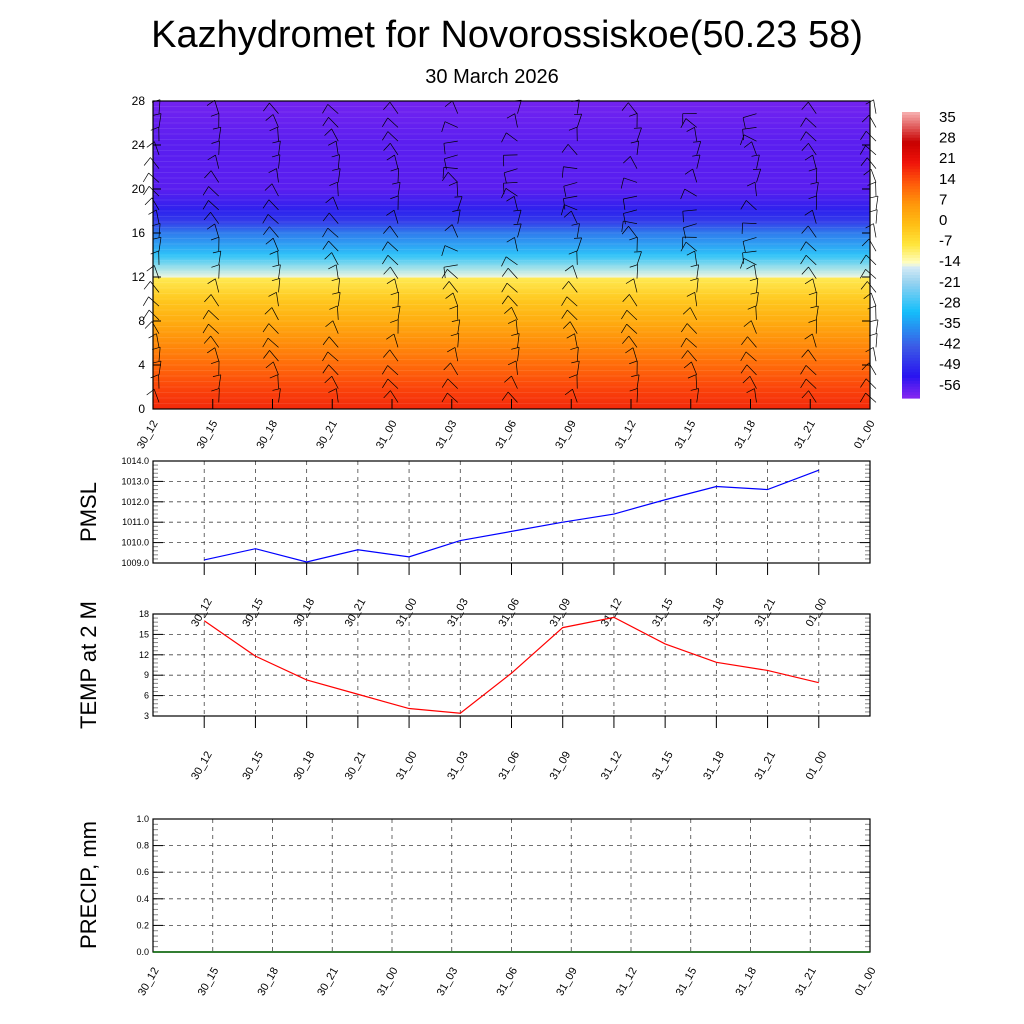 This screenshot has width=1024, height=1024. What do you see at coordinates (142, 952) in the screenshot?
I see `y-tick-label: 0.0` at bounding box center [142, 952].